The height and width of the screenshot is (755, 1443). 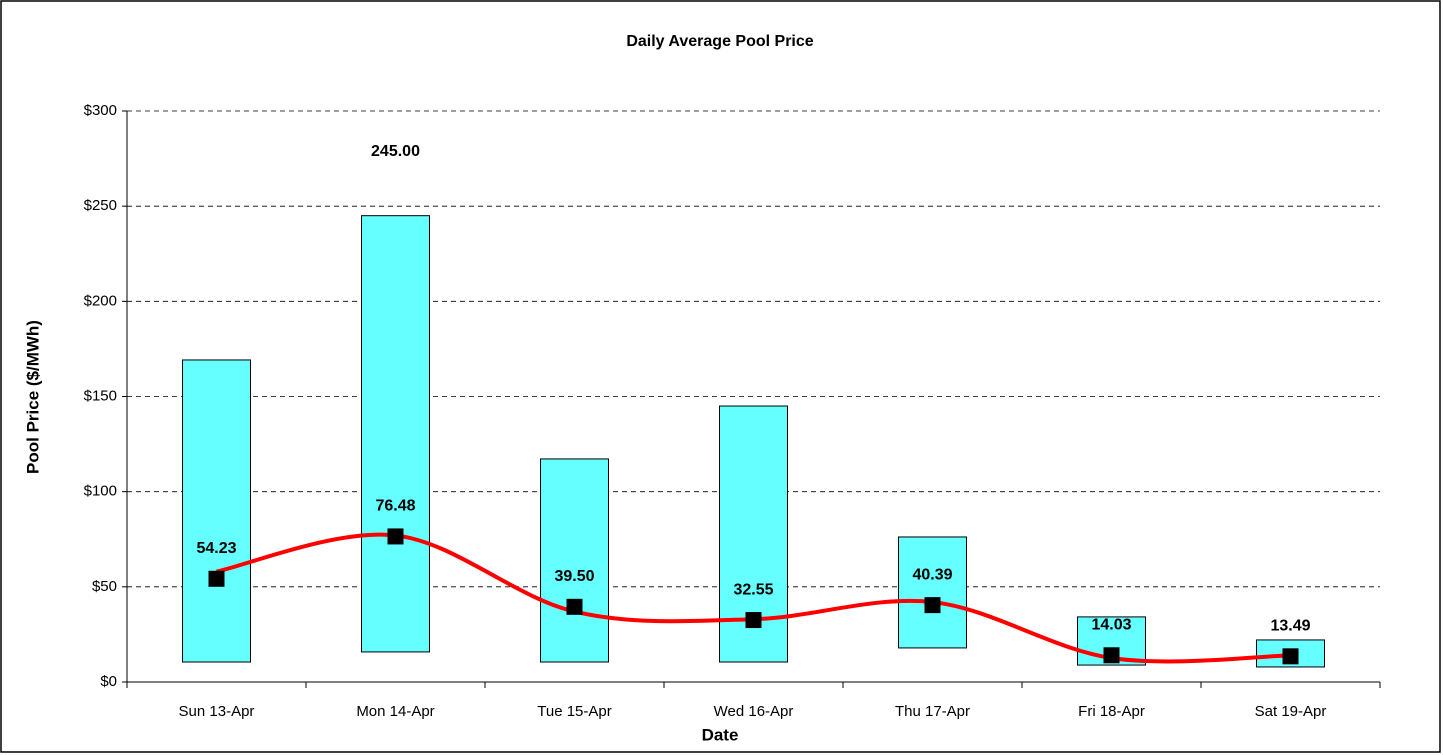 I want to click on data-label: 32.55, so click(x=753, y=589).